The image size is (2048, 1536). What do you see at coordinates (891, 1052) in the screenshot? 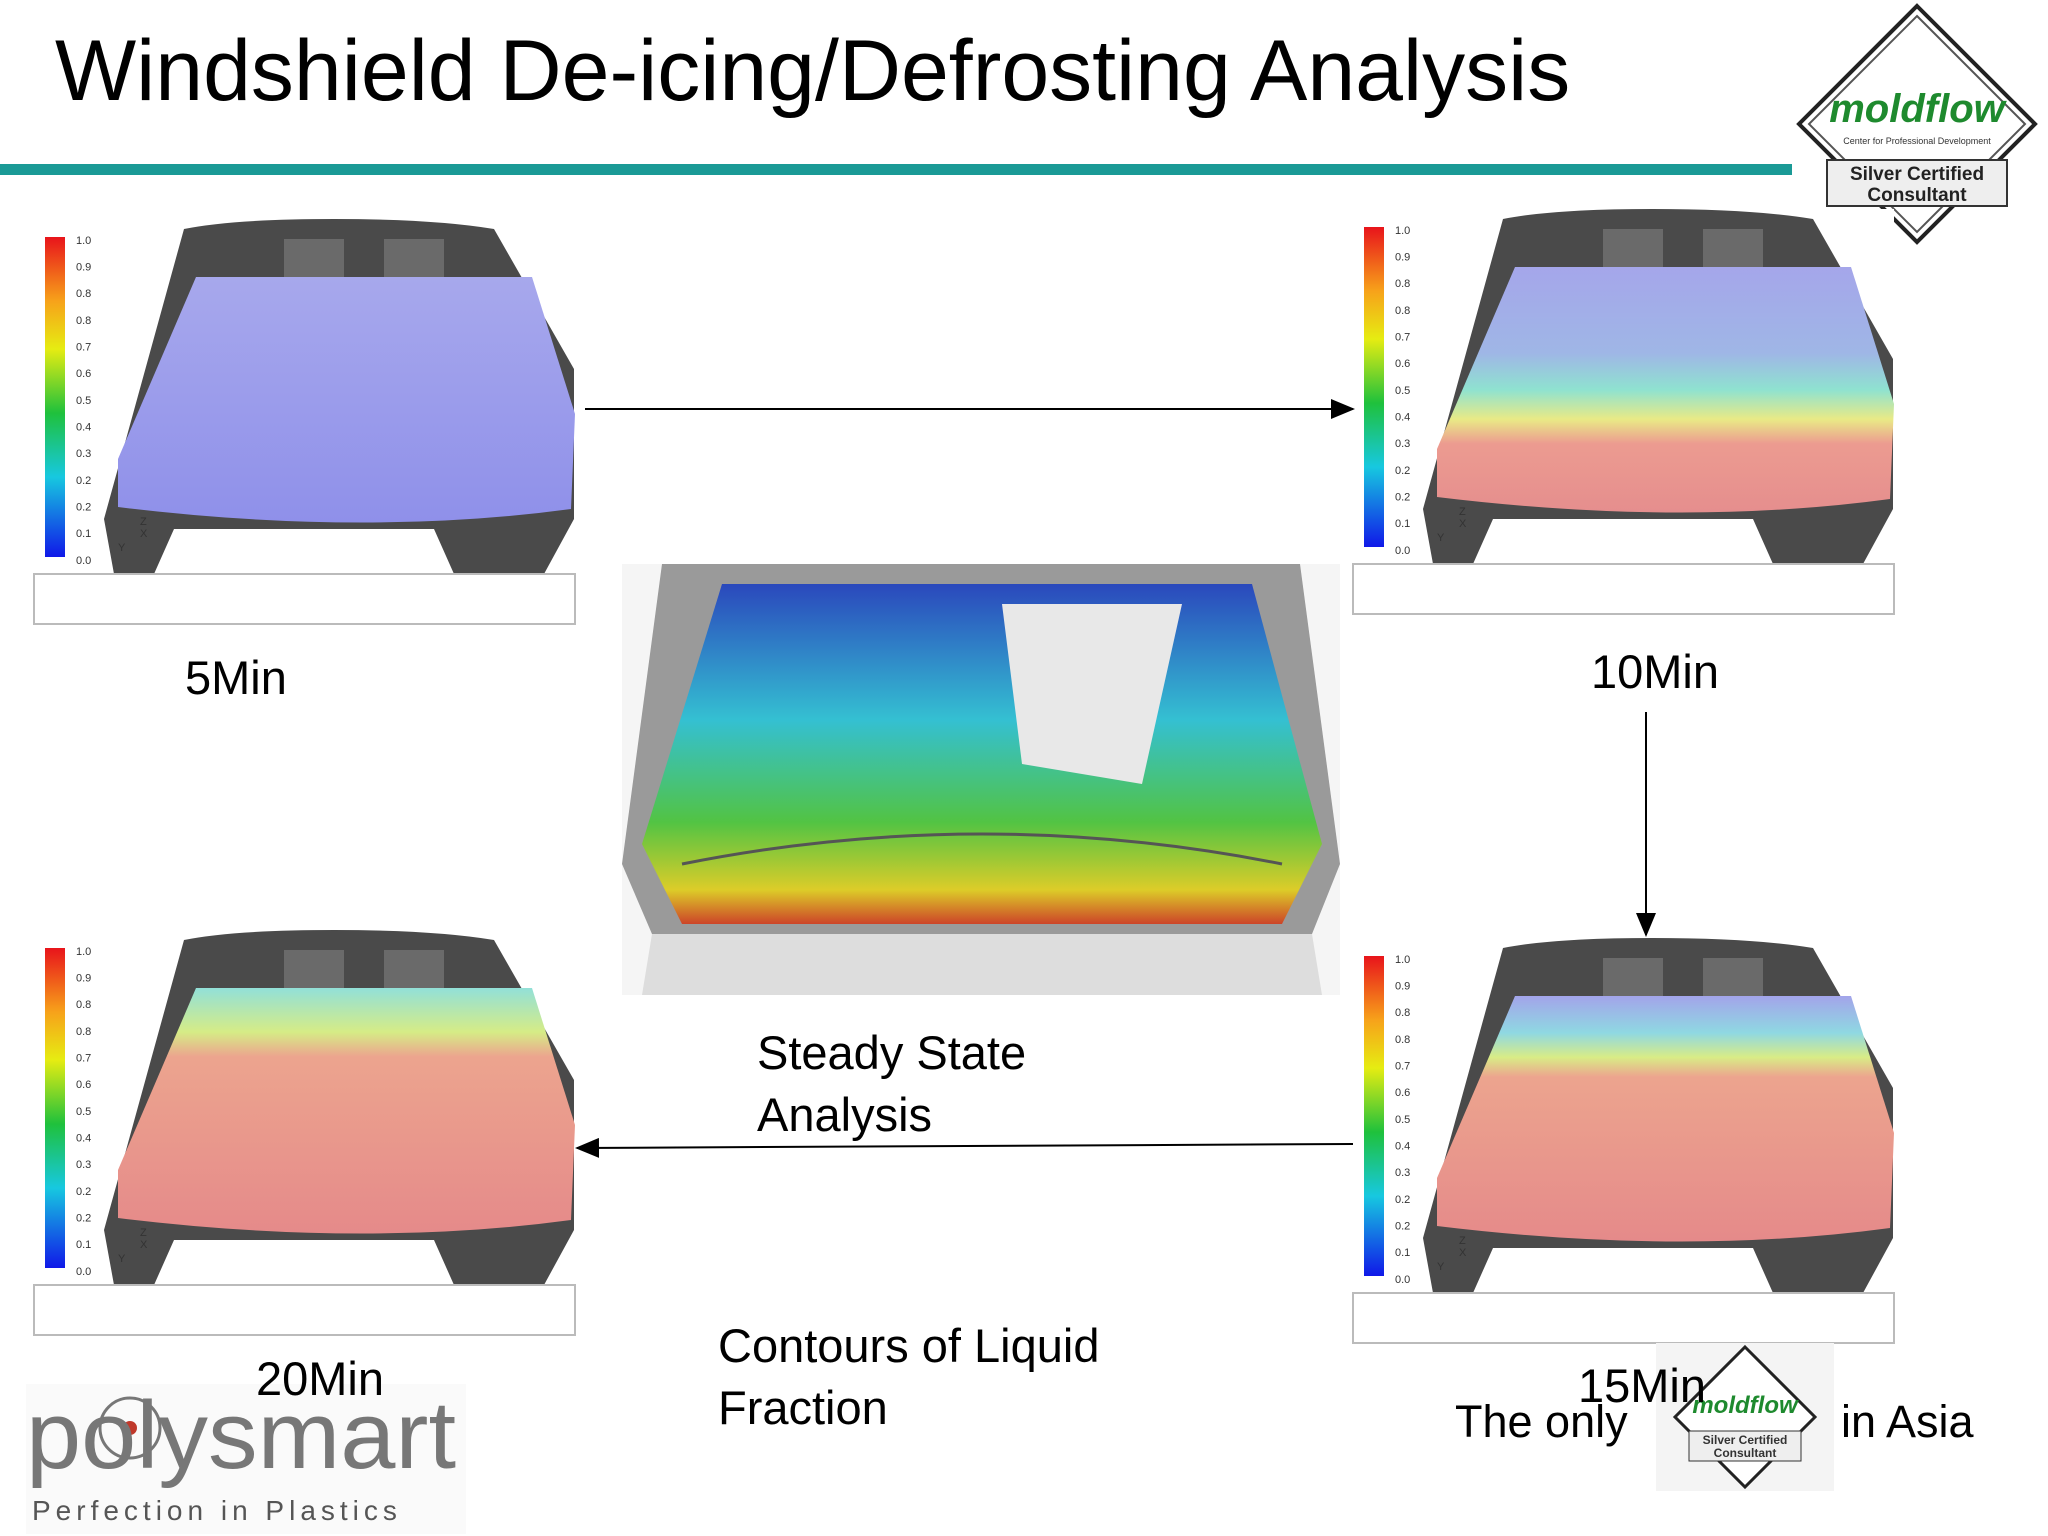
I see `center-caption: Steady State` at bounding box center [891, 1052].